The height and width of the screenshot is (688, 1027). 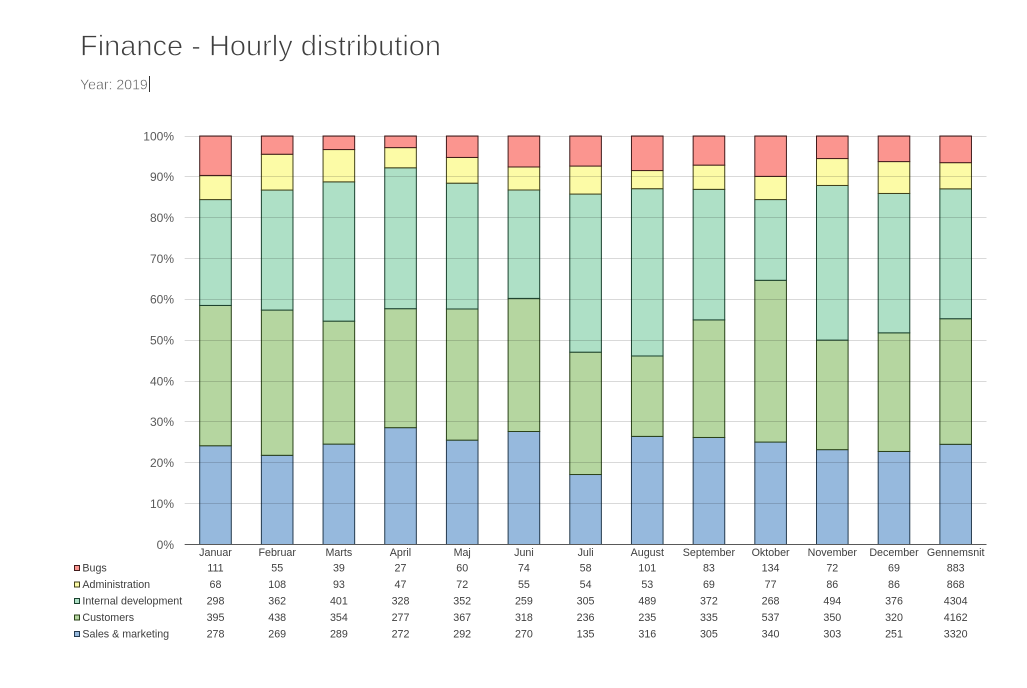 What do you see at coordinates (339, 602) in the screenshot?
I see `svg-text: 401` at bounding box center [339, 602].